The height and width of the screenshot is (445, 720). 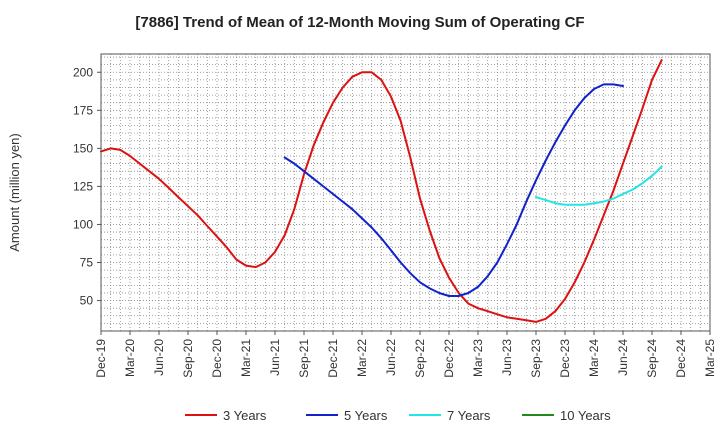 I want to click on x-tick-label: Jun-24, so click(x=623, y=357).